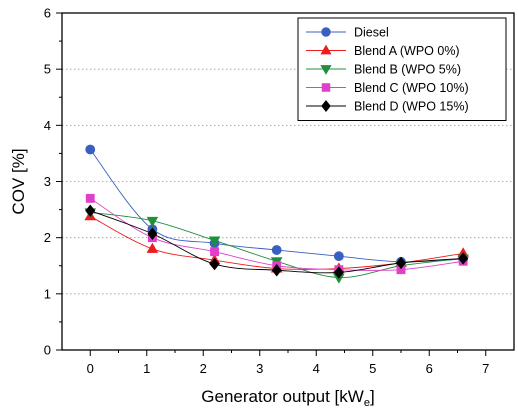 This screenshot has height=410, width=518. What do you see at coordinates (372, 368) in the screenshot?
I see `x-tick-label: 5` at bounding box center [372, 368].